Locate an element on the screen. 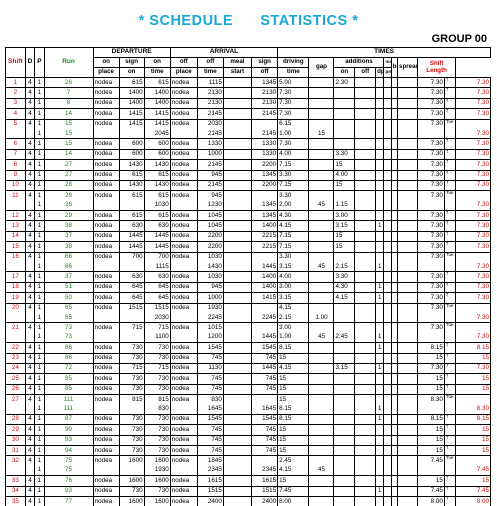  cell-add-on: 2.15 is located at coordinates (344, 267).